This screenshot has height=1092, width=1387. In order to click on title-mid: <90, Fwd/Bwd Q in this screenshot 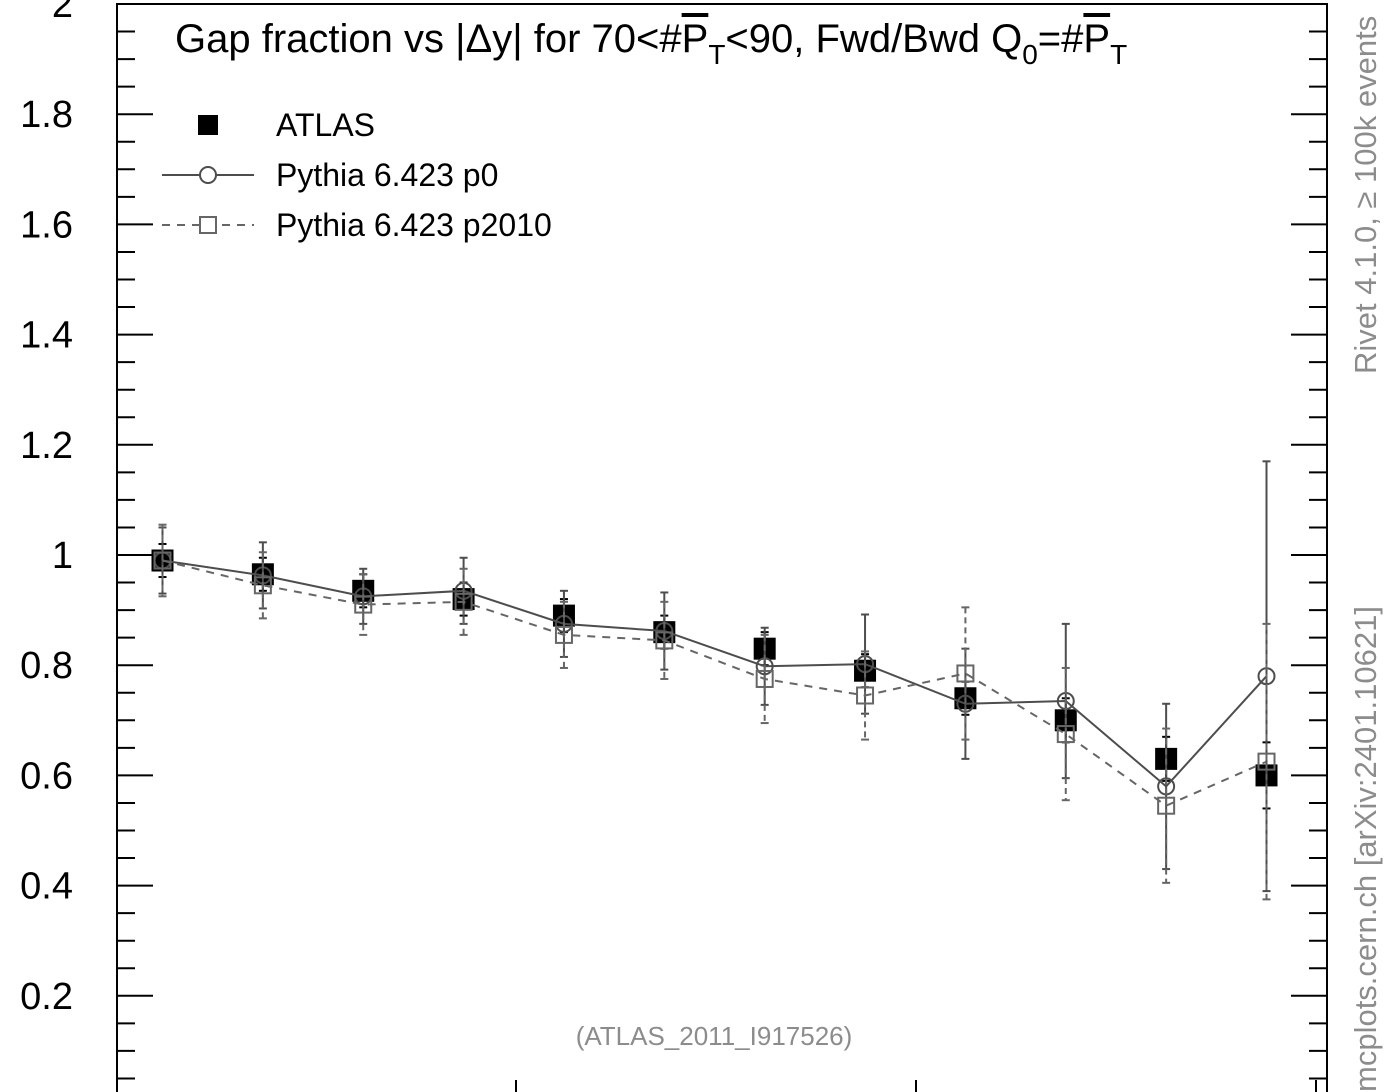, I will do `click(873, 39)`.